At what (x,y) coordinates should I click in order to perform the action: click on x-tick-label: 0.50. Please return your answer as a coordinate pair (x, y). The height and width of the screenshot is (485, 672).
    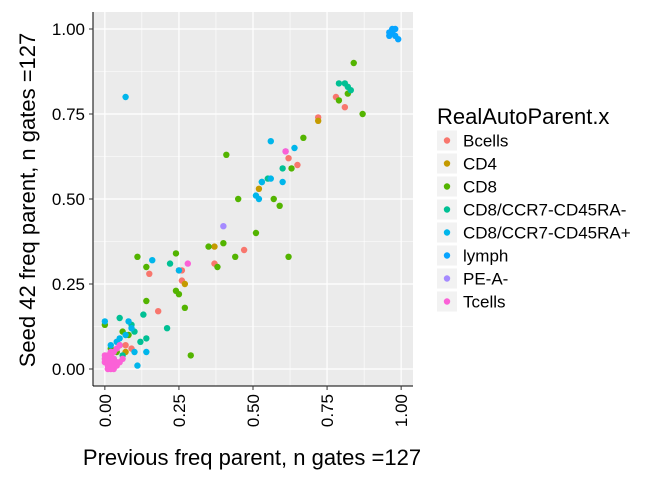
    Looking at the image, I should click on (253, 410).